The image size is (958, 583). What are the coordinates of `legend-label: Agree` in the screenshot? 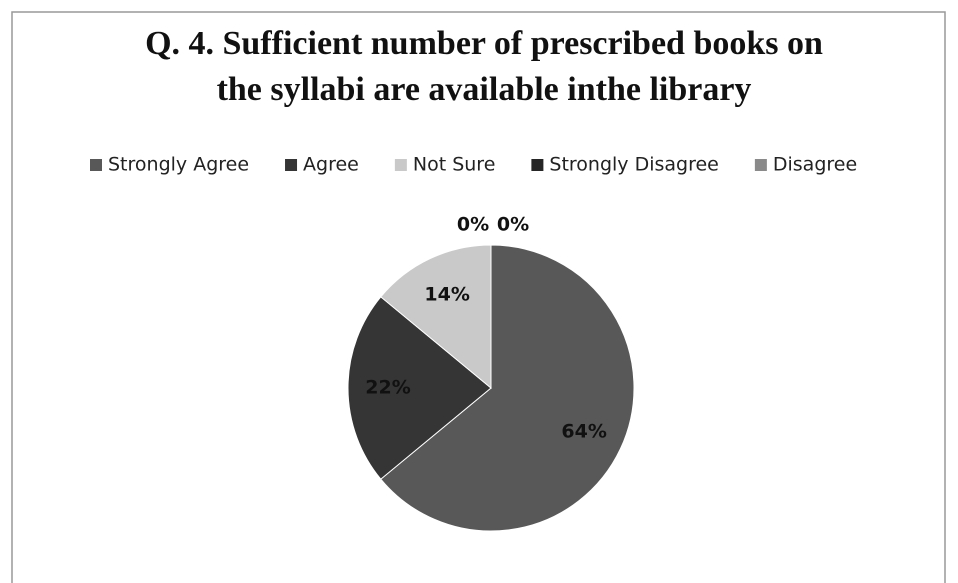 It's located at (331, 165).